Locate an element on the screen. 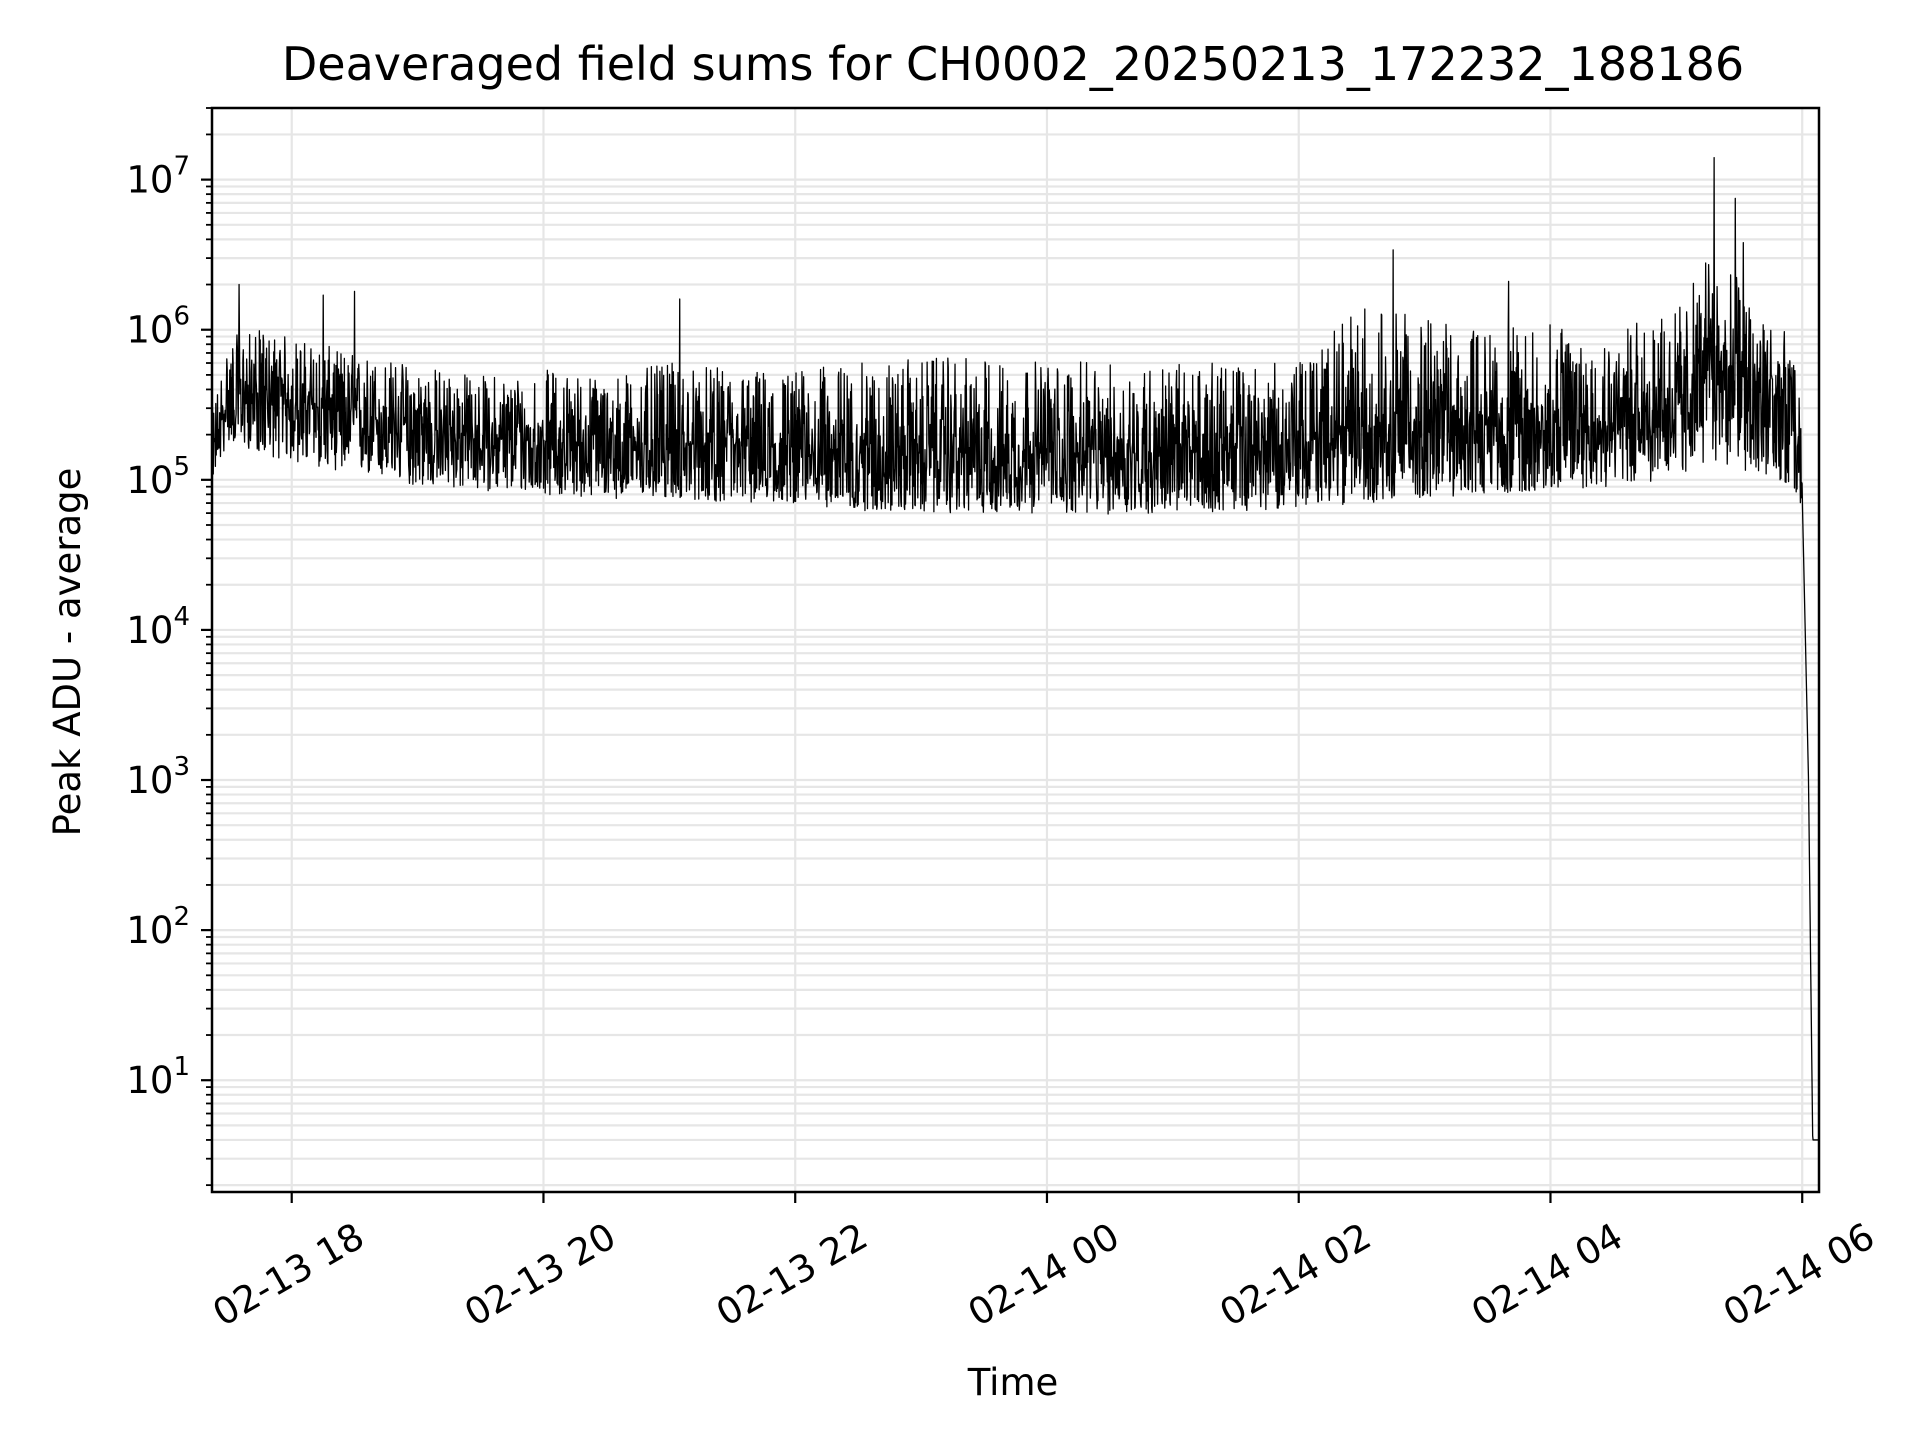  y-tick-label: 10⁵ is located at coordinates (158, 477).